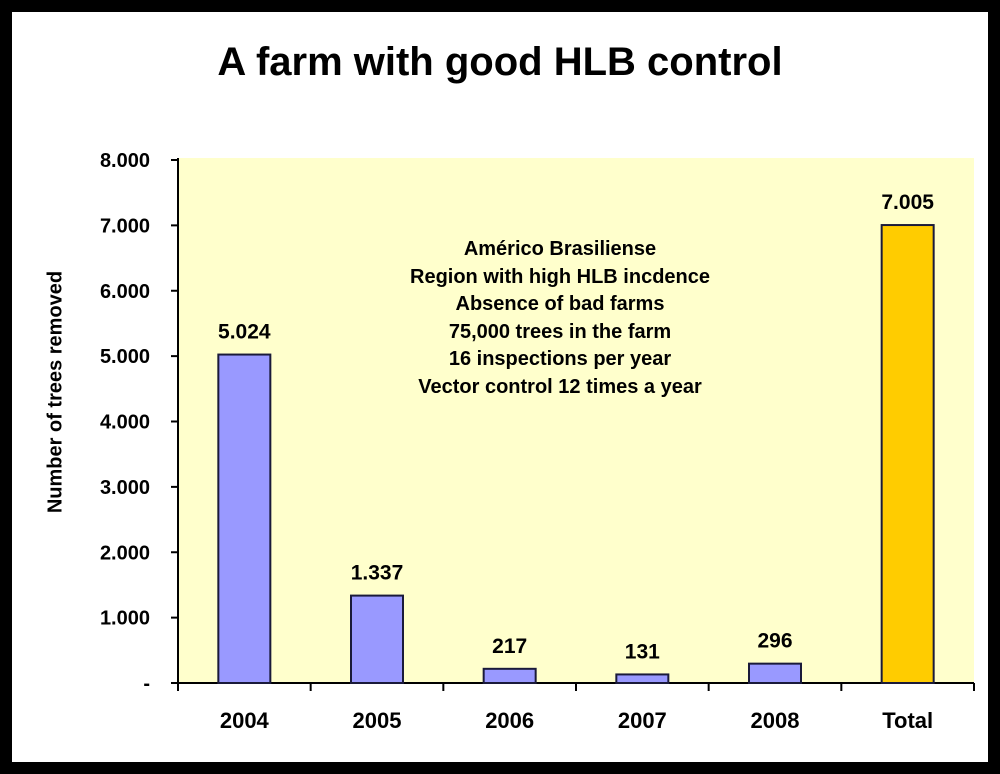  I want to click on y-tick-label: 5.000, so click(125, 357).